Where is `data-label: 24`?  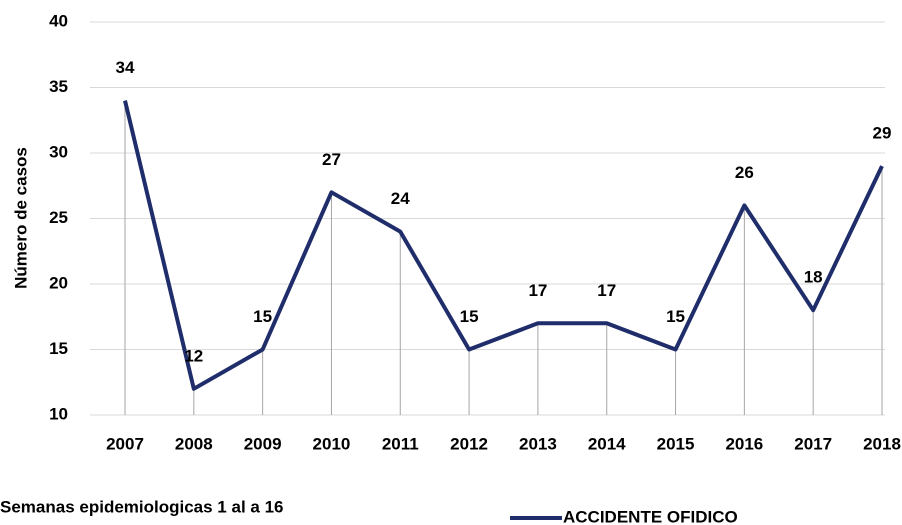
data-label: 24 is located at coordinates (400, 198).